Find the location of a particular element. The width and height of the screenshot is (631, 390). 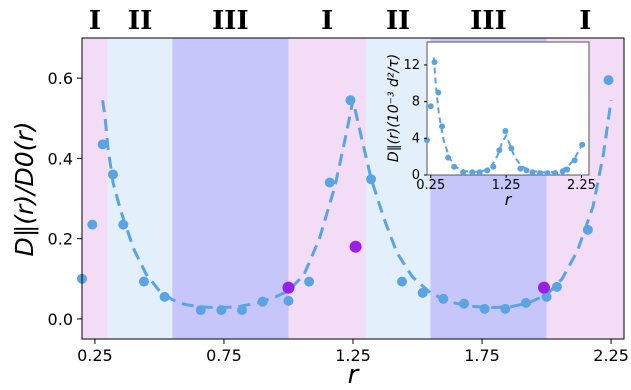

x-tick-label: 0.75 is located at coordinates (224, 355).